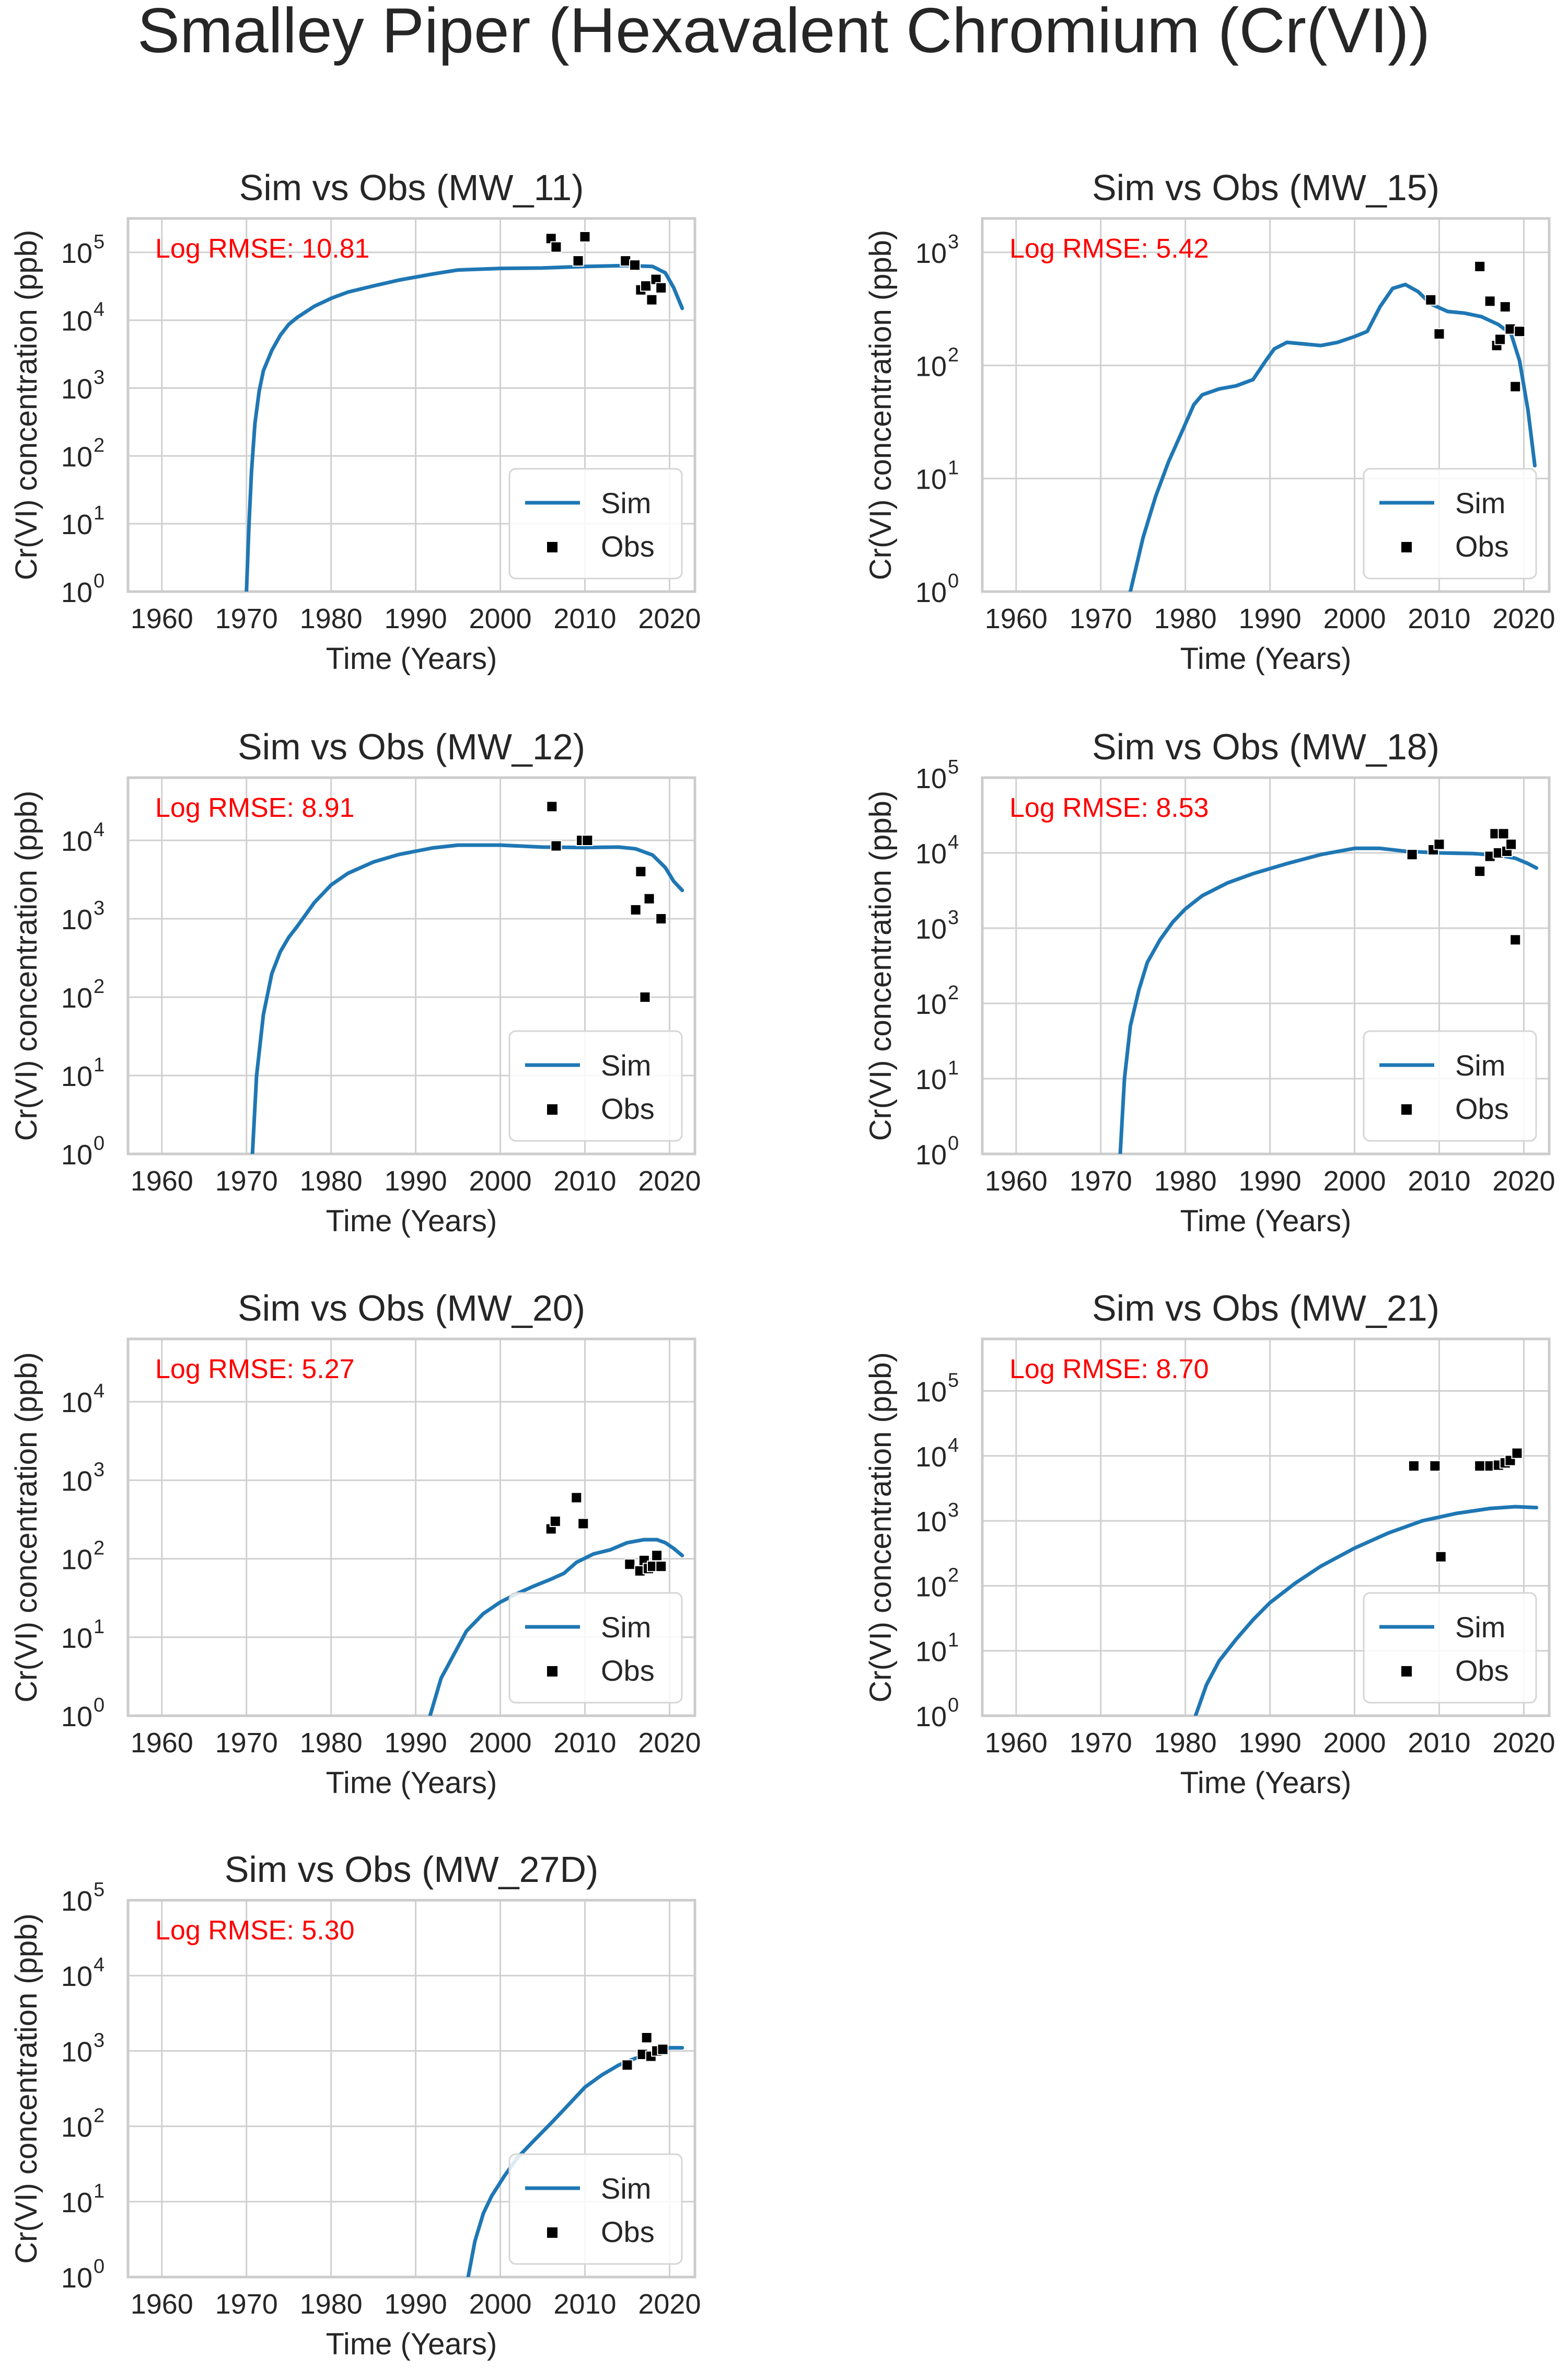 Image resolution: width=1568 pixels, height=2369 pixels. I want to click on subplot-title: Sim vs Obs (MW_18), so click(1265, 747).